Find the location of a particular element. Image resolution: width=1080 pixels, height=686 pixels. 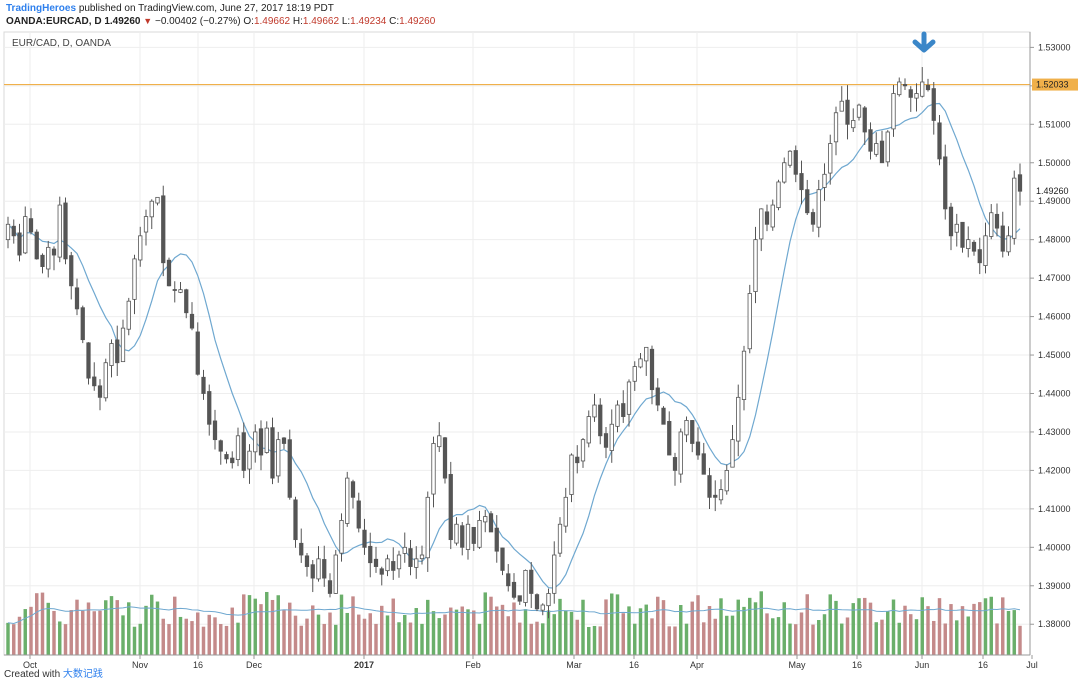

price-tick-label: 1.53000 is located at coordinates (1054, 47).